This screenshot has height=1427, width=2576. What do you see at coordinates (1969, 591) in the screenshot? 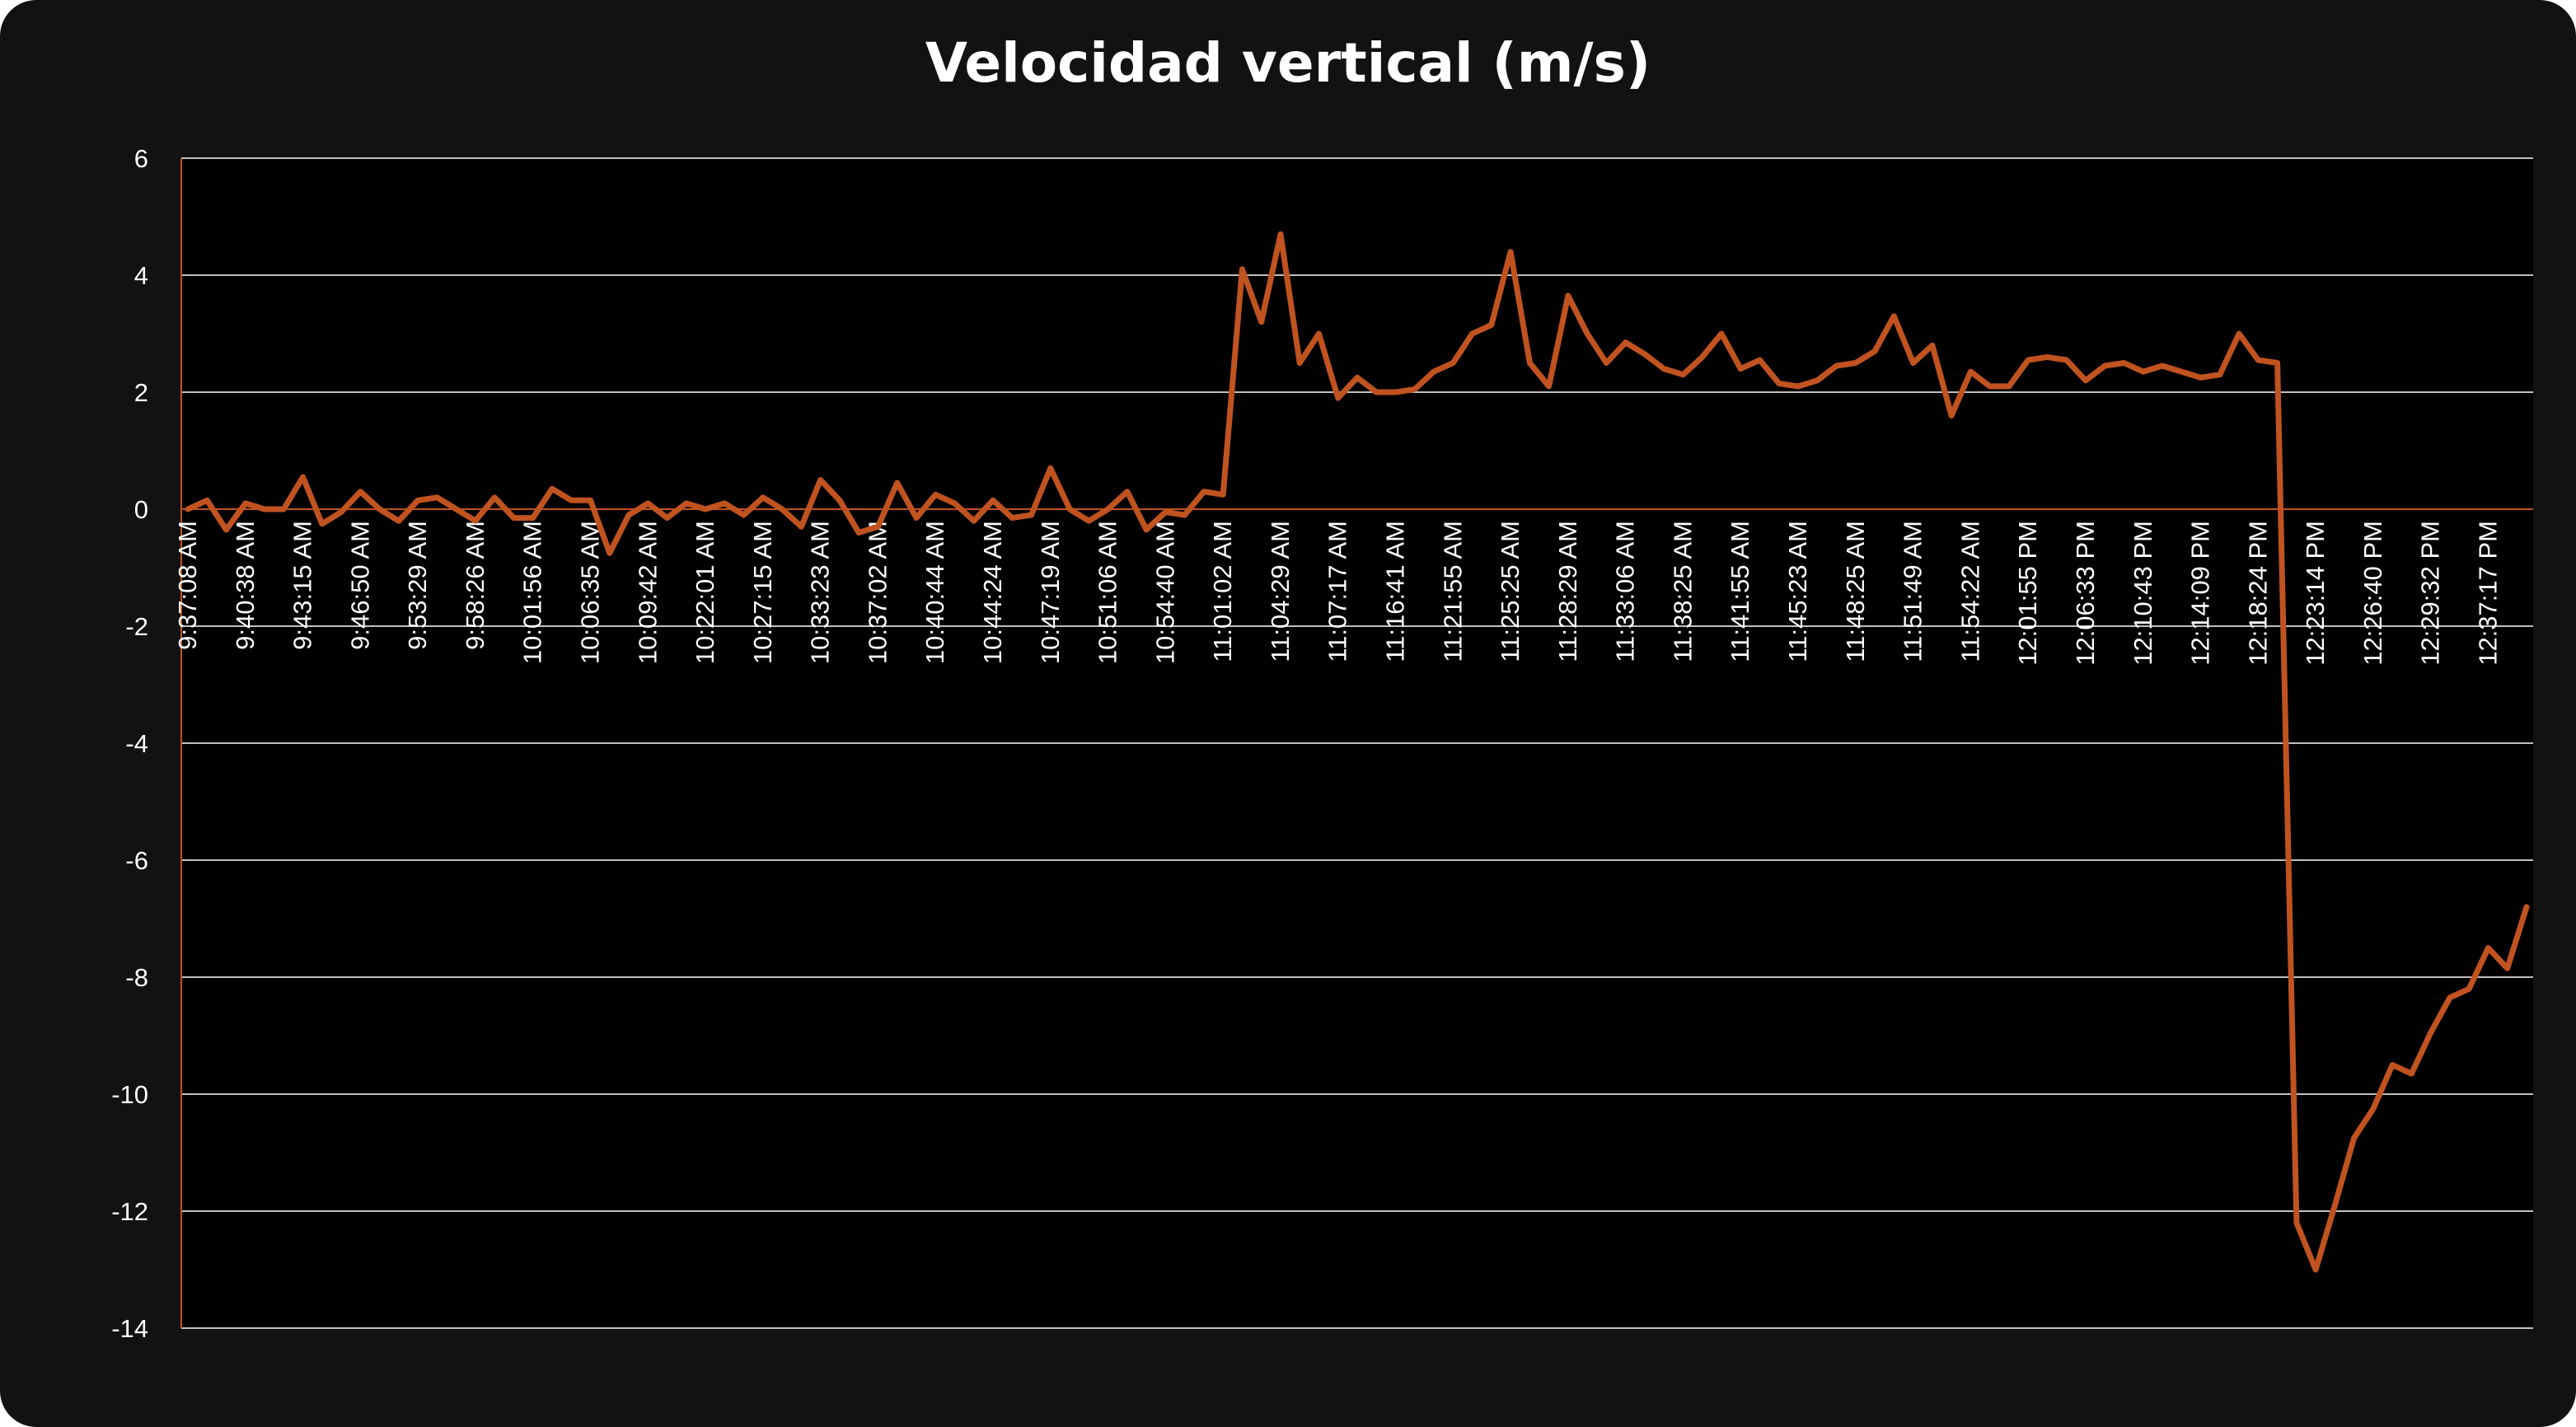
I see `x-tick-label: 11:54:22 AM` at bounding box center [1969, 591].